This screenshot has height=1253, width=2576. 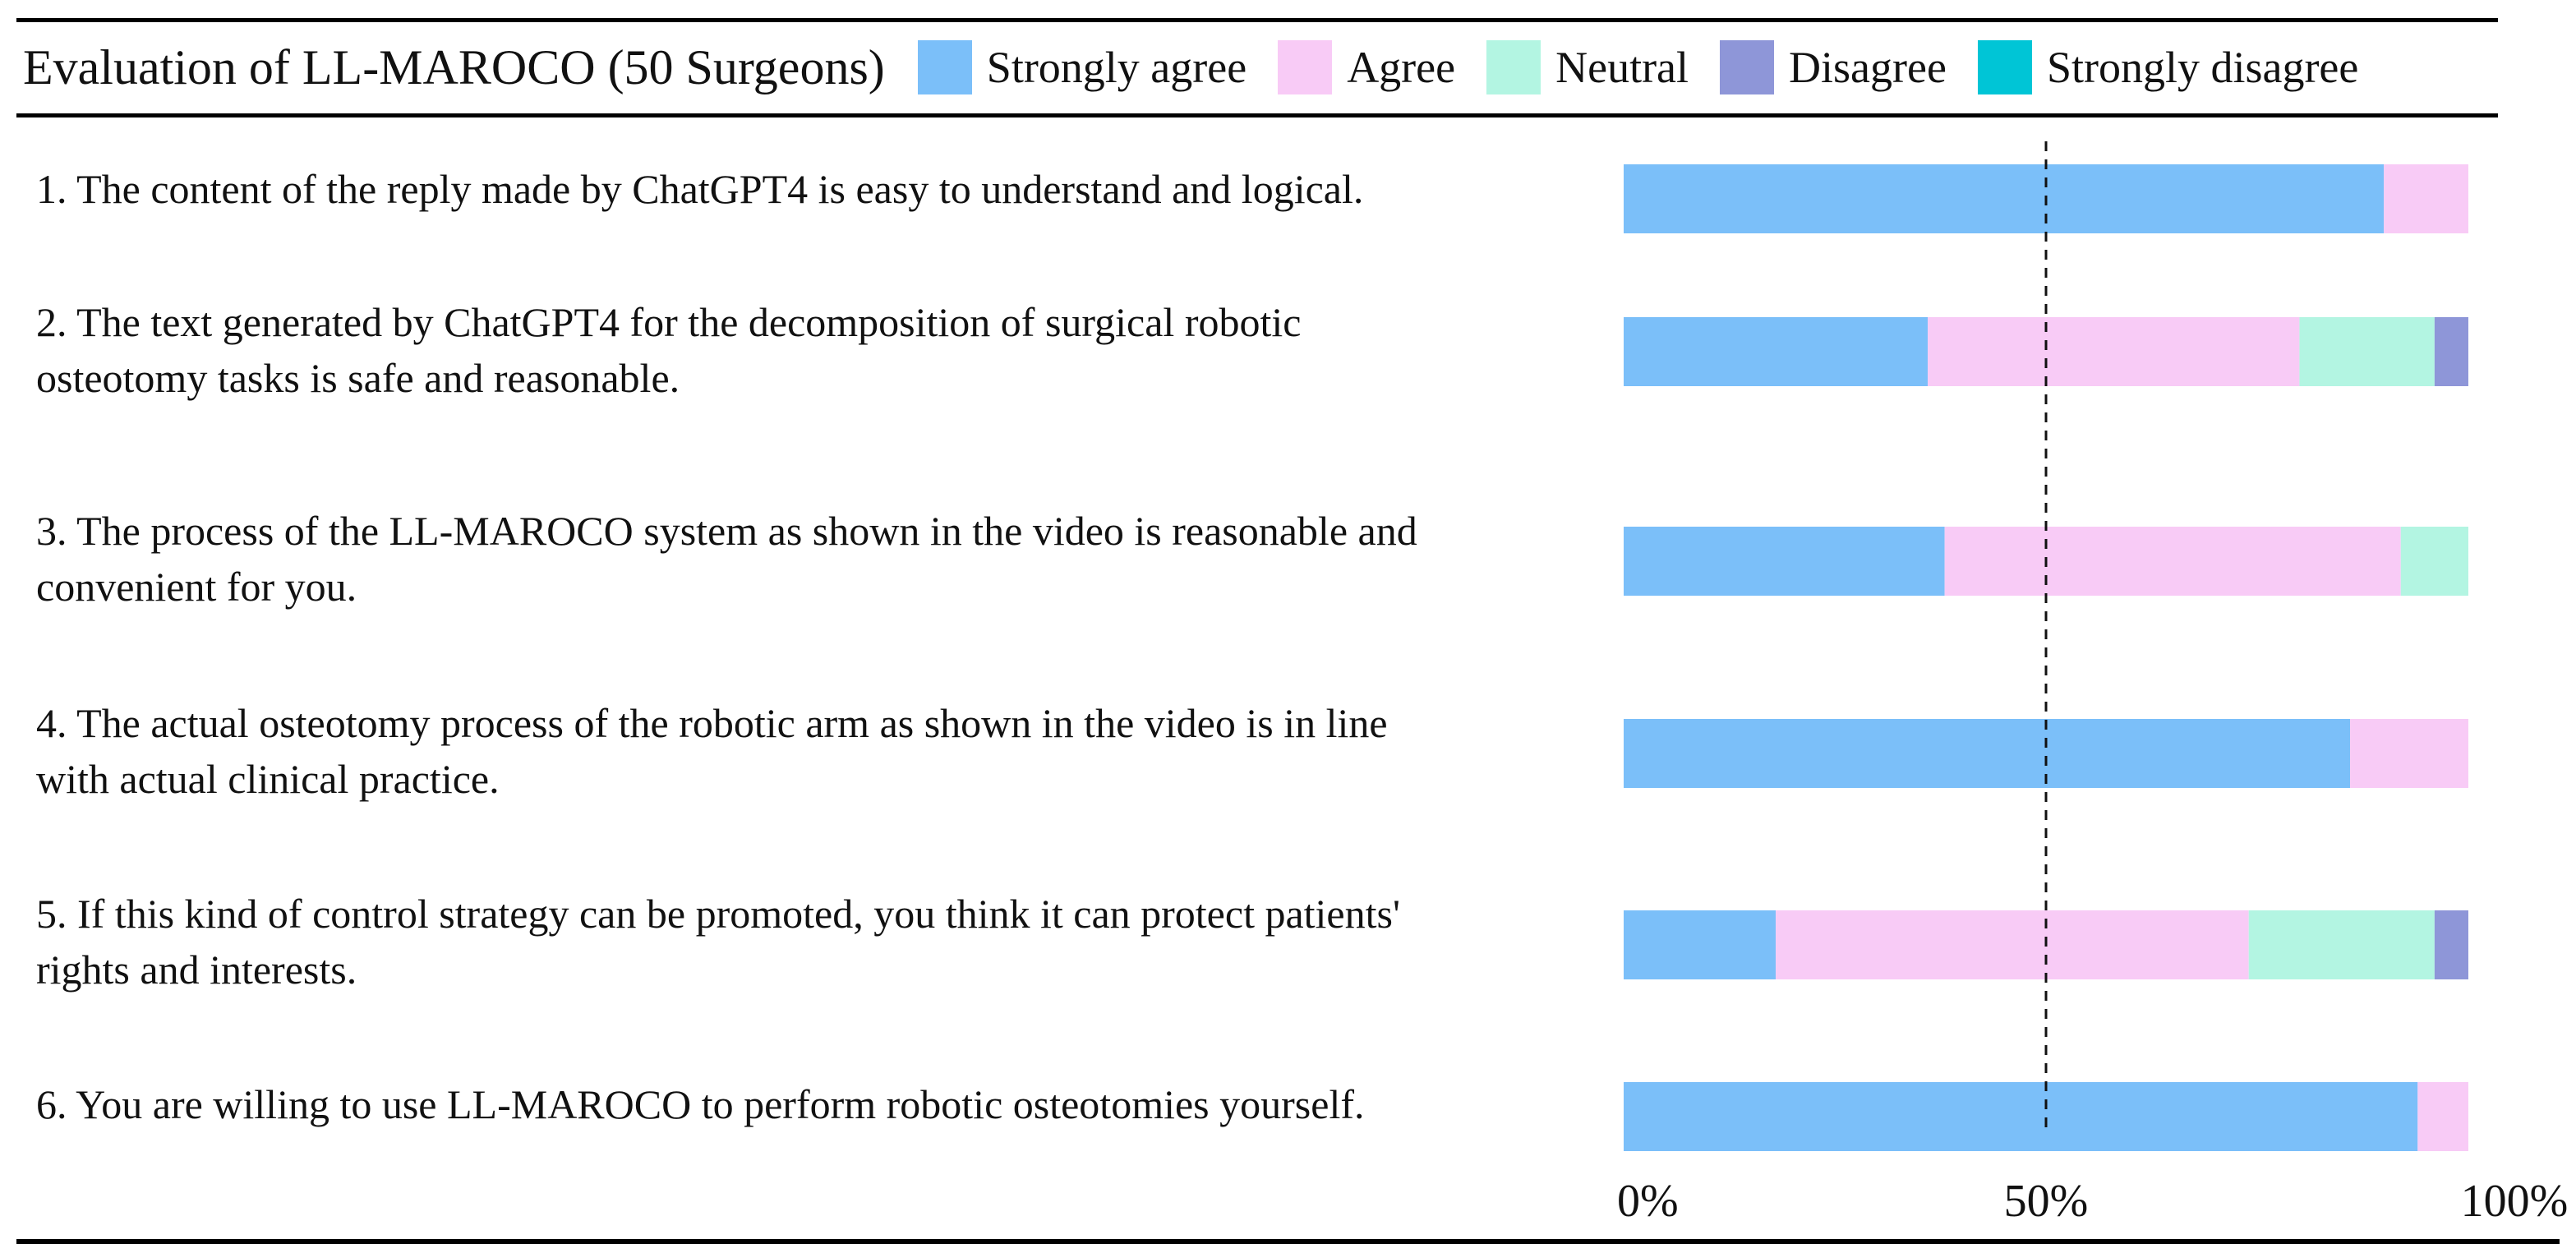 What do you see at coordinates (1116, 67) in the screenshot?
I see `legend-label: Strongly agree` at bounding box center [1116, 67].